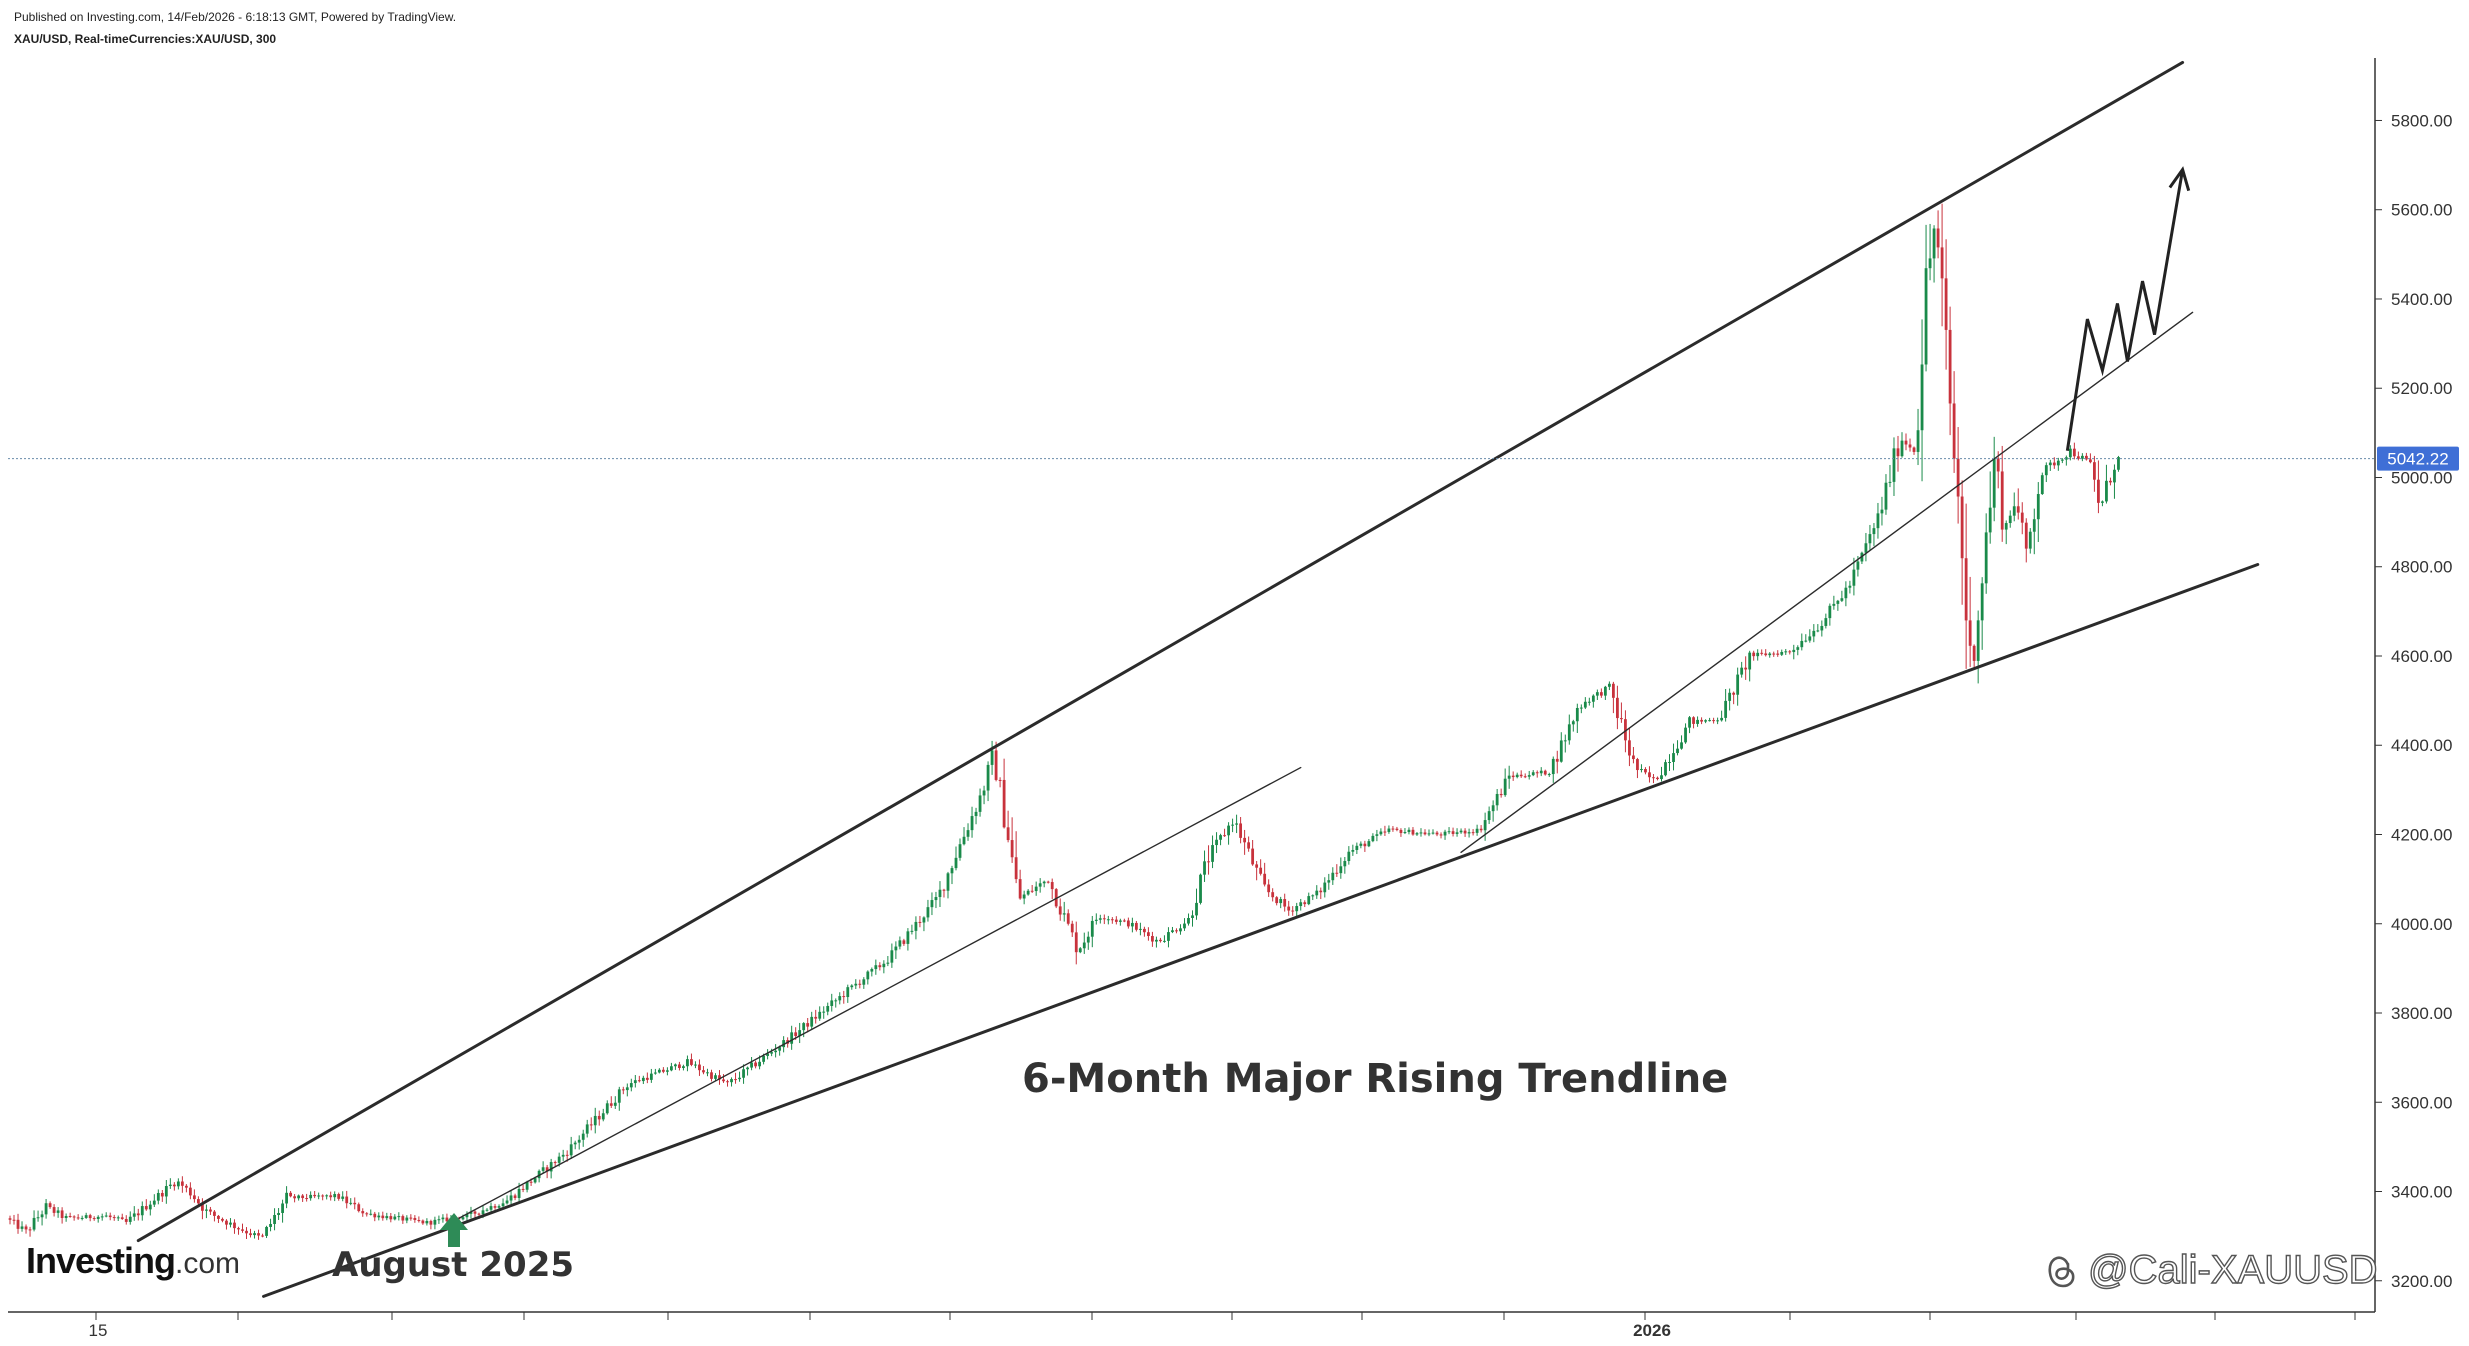 This screenshot has width=2469, height=1346. What do you see at coordinates (2421, 834) in the screenshot?
I see `y-tick-label: 4200.00` at bounding box center [2421, 834].